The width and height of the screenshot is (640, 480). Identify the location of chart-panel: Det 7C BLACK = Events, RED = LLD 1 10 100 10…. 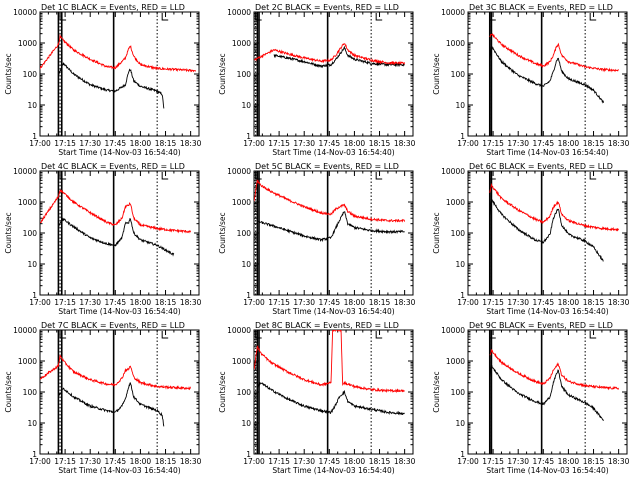
(103, 398).